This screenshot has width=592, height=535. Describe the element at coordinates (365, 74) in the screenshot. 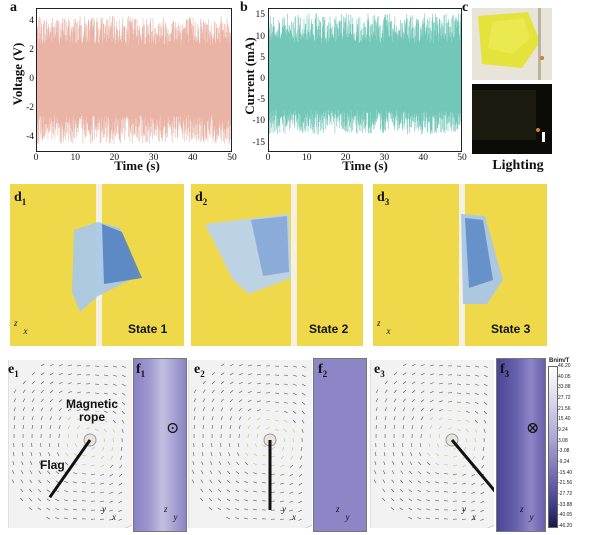

I see `signal-line` at that location.